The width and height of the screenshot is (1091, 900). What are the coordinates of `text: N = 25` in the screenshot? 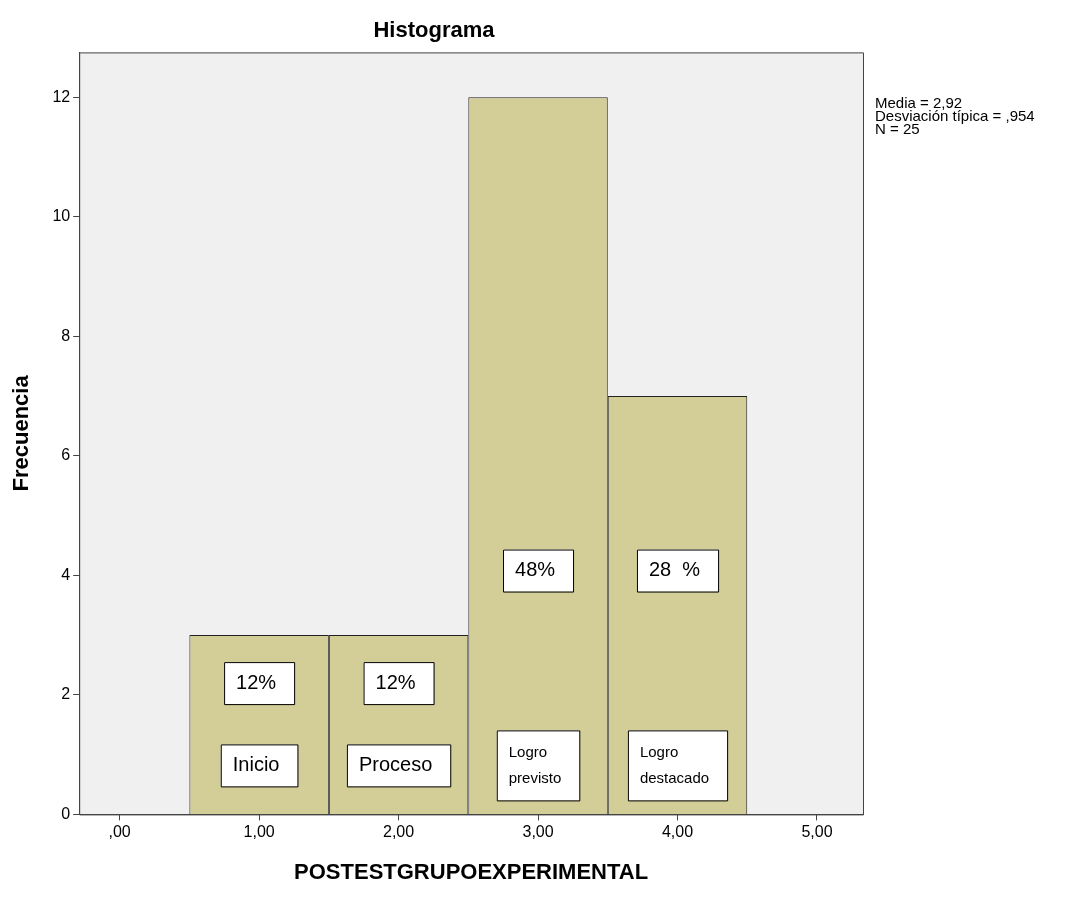 It's located at (897, 129).